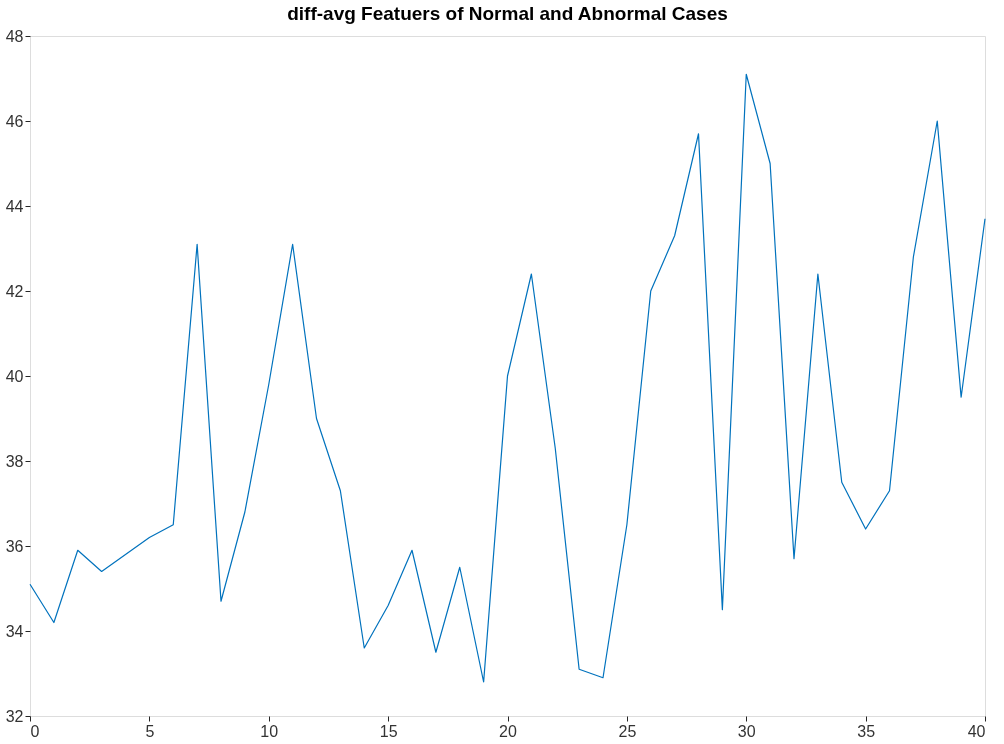  Describe the element at coordinates (976, 731) in the screenshot. I see `x-tick-label: 40` at that location.